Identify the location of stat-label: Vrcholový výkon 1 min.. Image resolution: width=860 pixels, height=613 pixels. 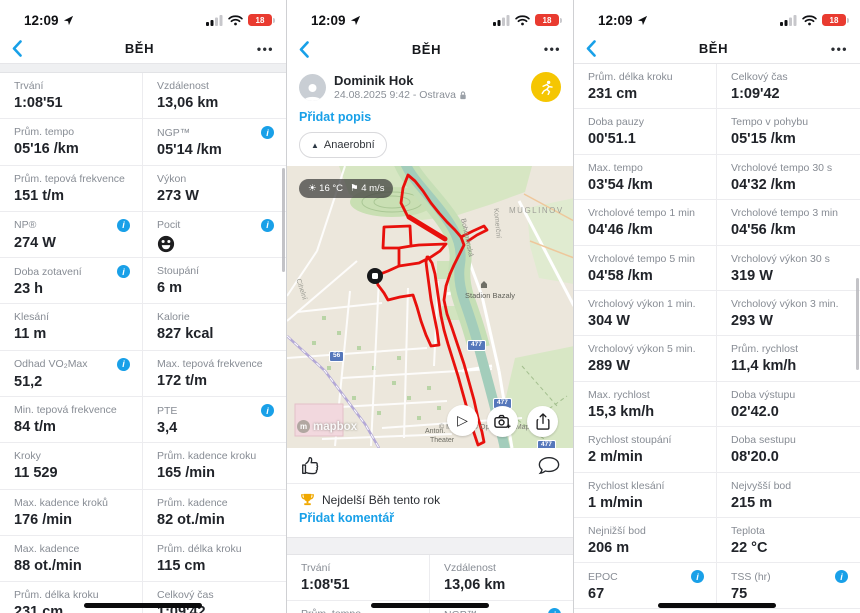
(642, 303).